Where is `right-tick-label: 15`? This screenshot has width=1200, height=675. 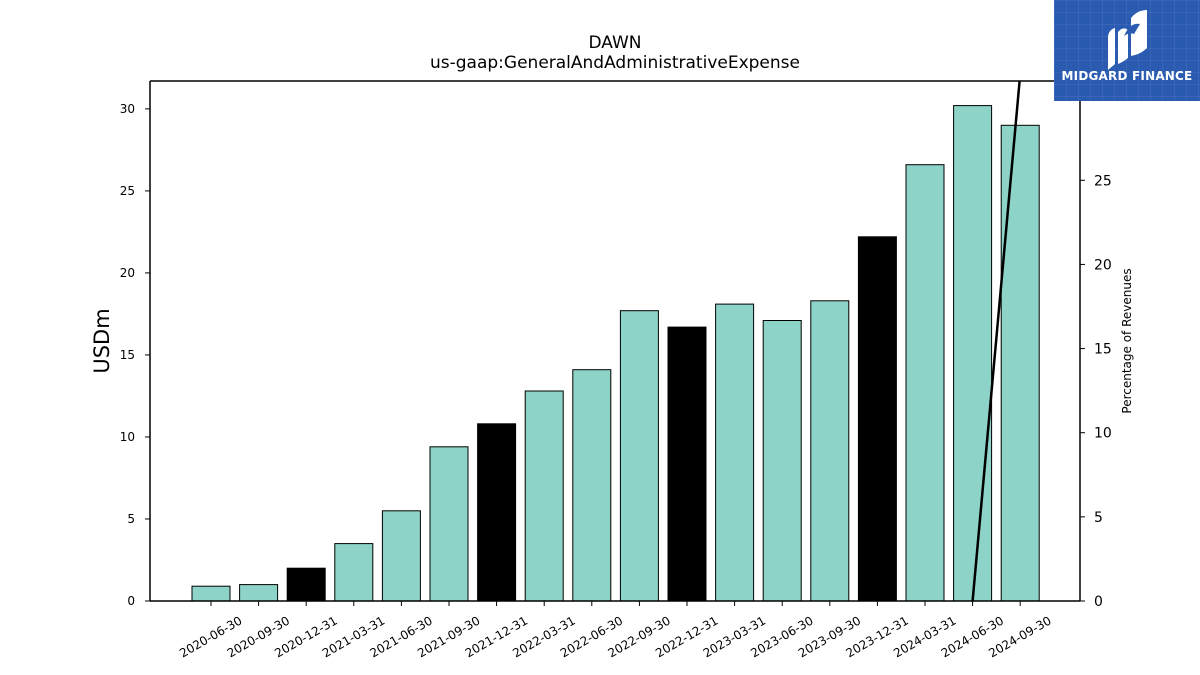
right-tick-label: 15 is located at coordinates (1103, 350).